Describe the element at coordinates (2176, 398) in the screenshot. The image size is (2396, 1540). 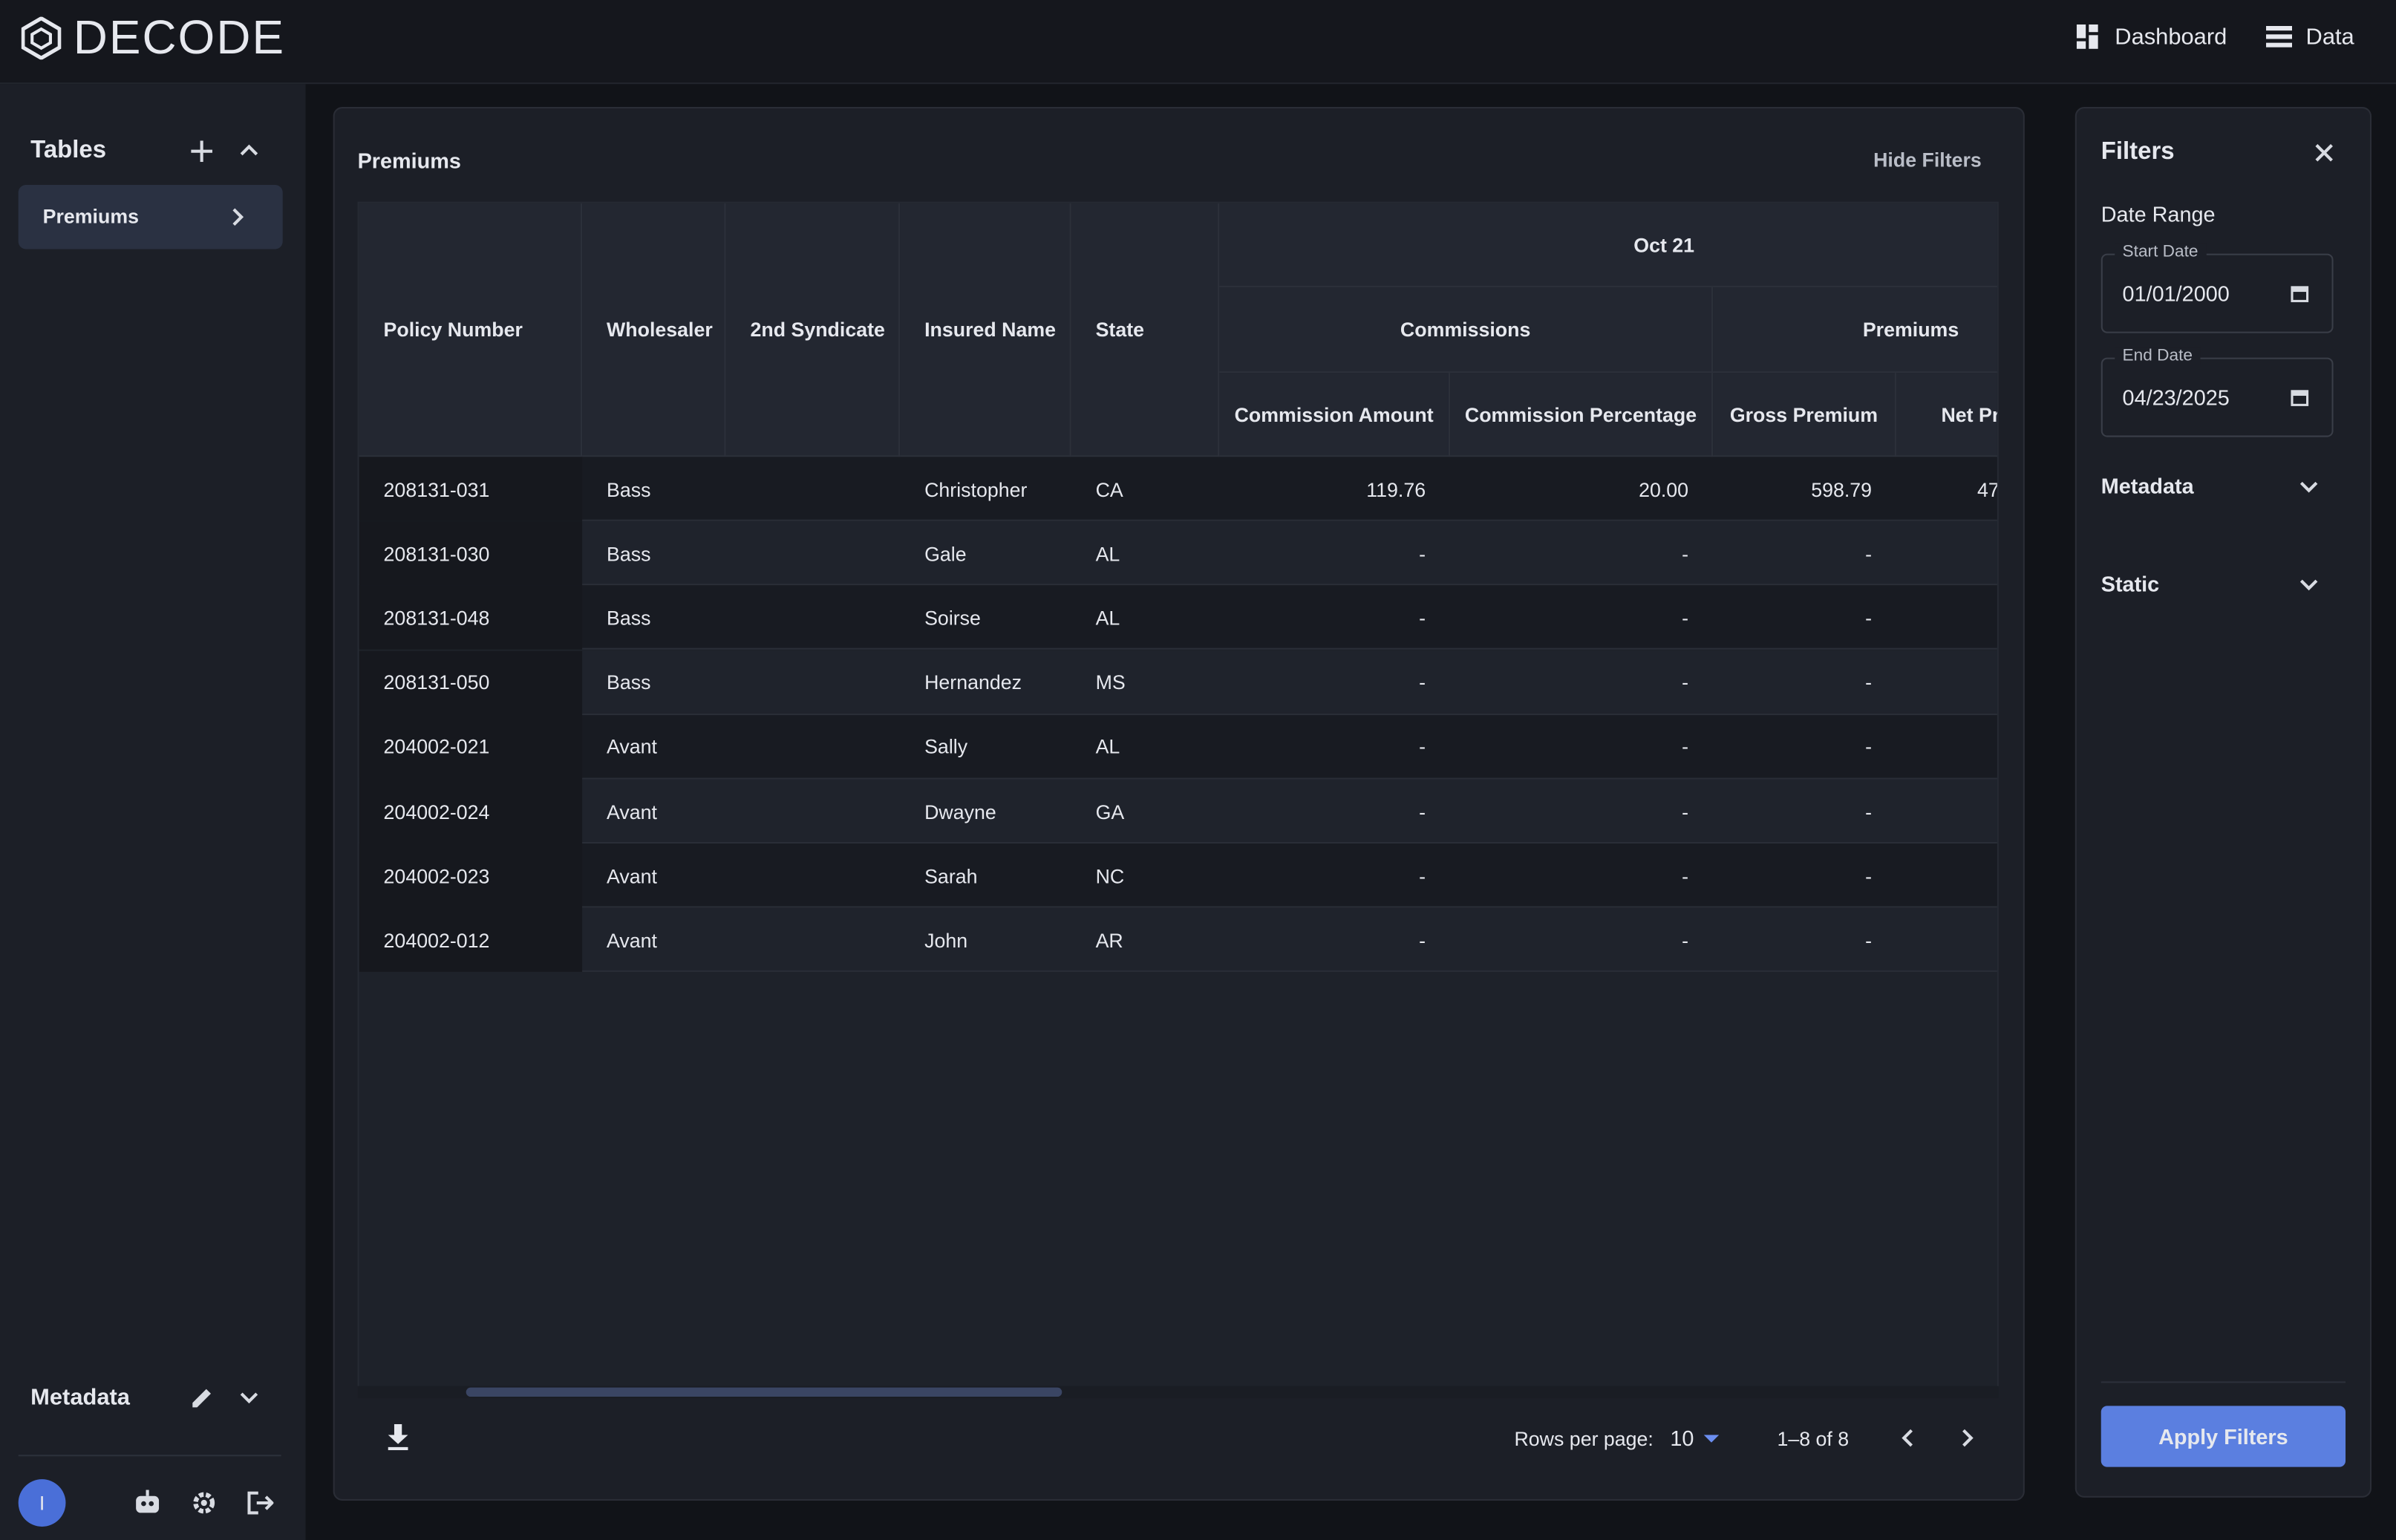
I see `end-date-value: 04/23/2025` at that location.